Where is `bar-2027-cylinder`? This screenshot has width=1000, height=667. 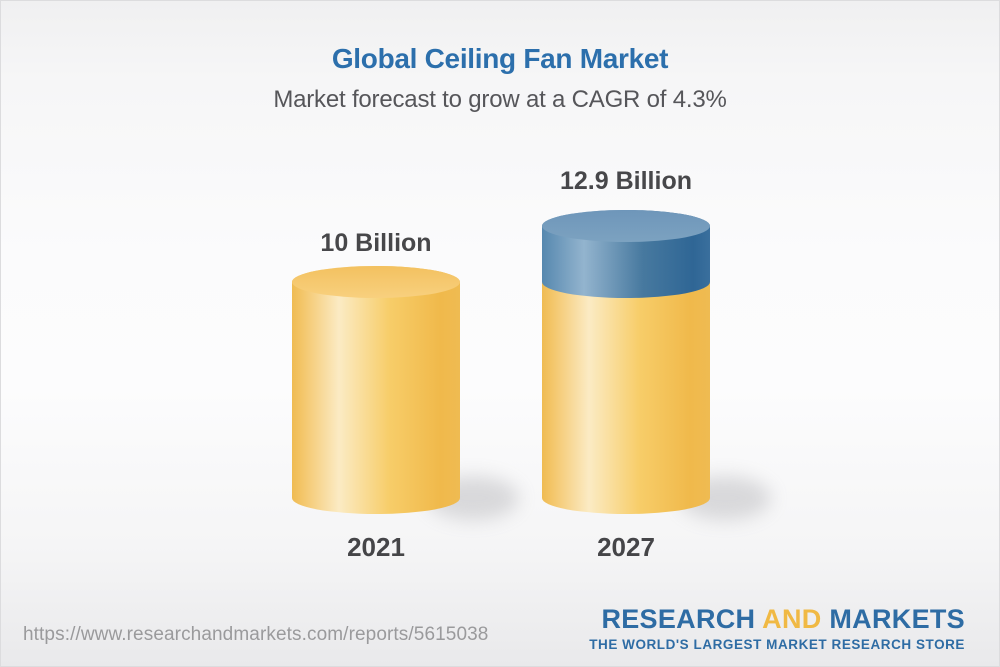
bar-2027-cylinder is located at coordinates (626, 362).